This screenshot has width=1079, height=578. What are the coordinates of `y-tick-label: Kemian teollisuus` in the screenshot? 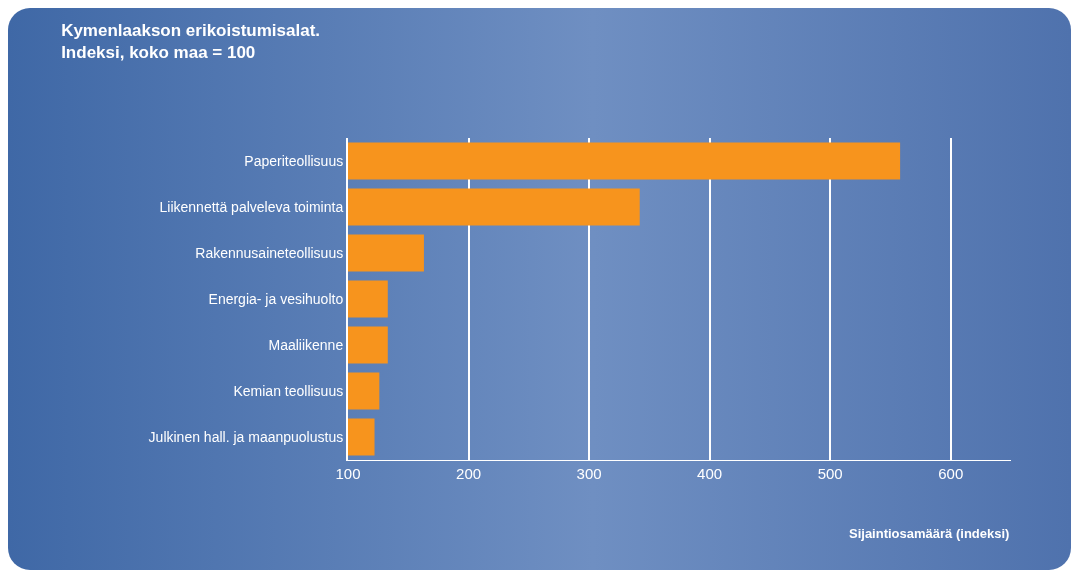 It's located at (288, 390).